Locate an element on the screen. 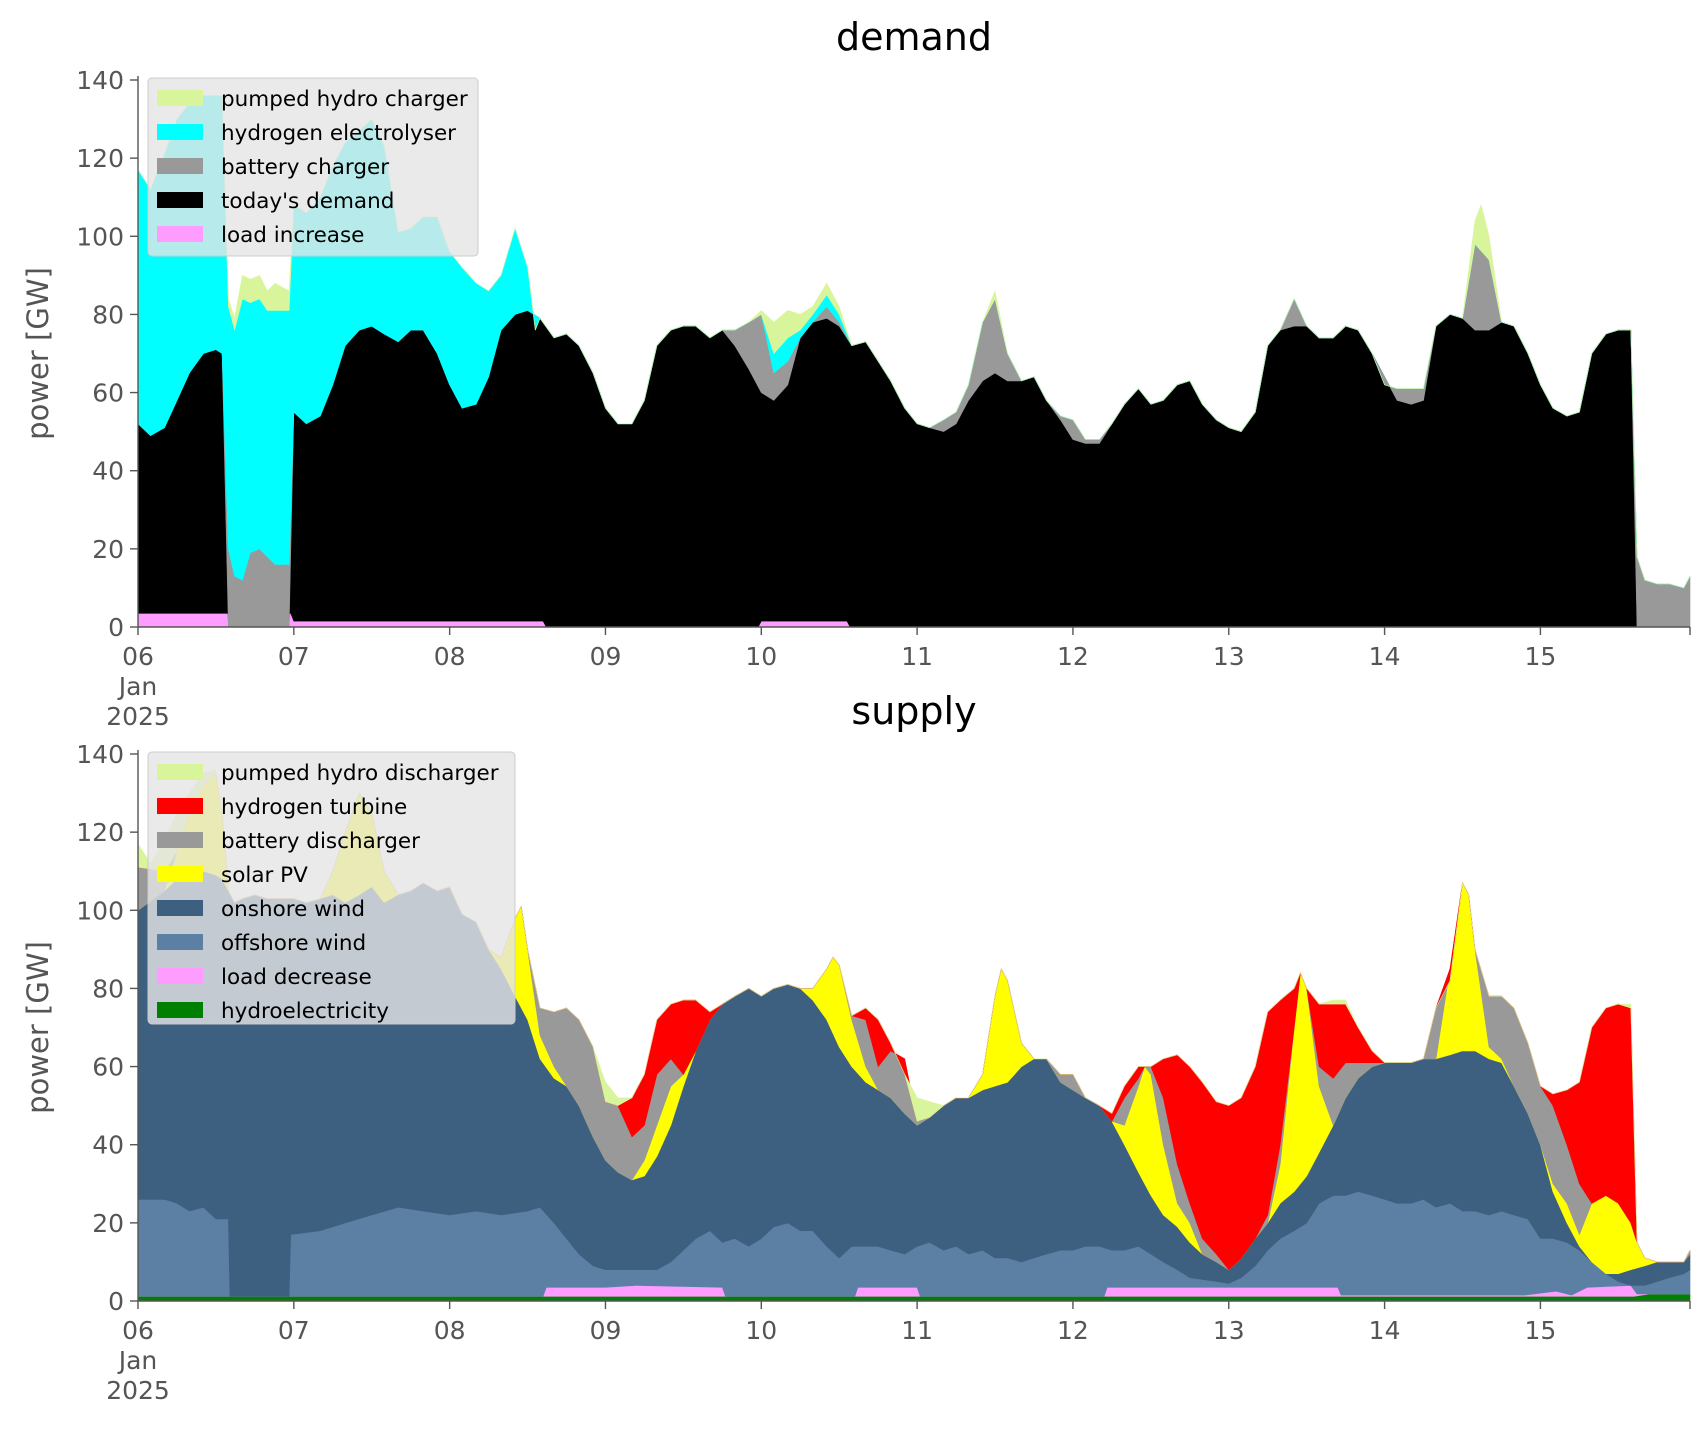 The height and width of the screenshot is (1431, 1706). legend-label: pumped hydro discharger is located at coordinates (360, 773).